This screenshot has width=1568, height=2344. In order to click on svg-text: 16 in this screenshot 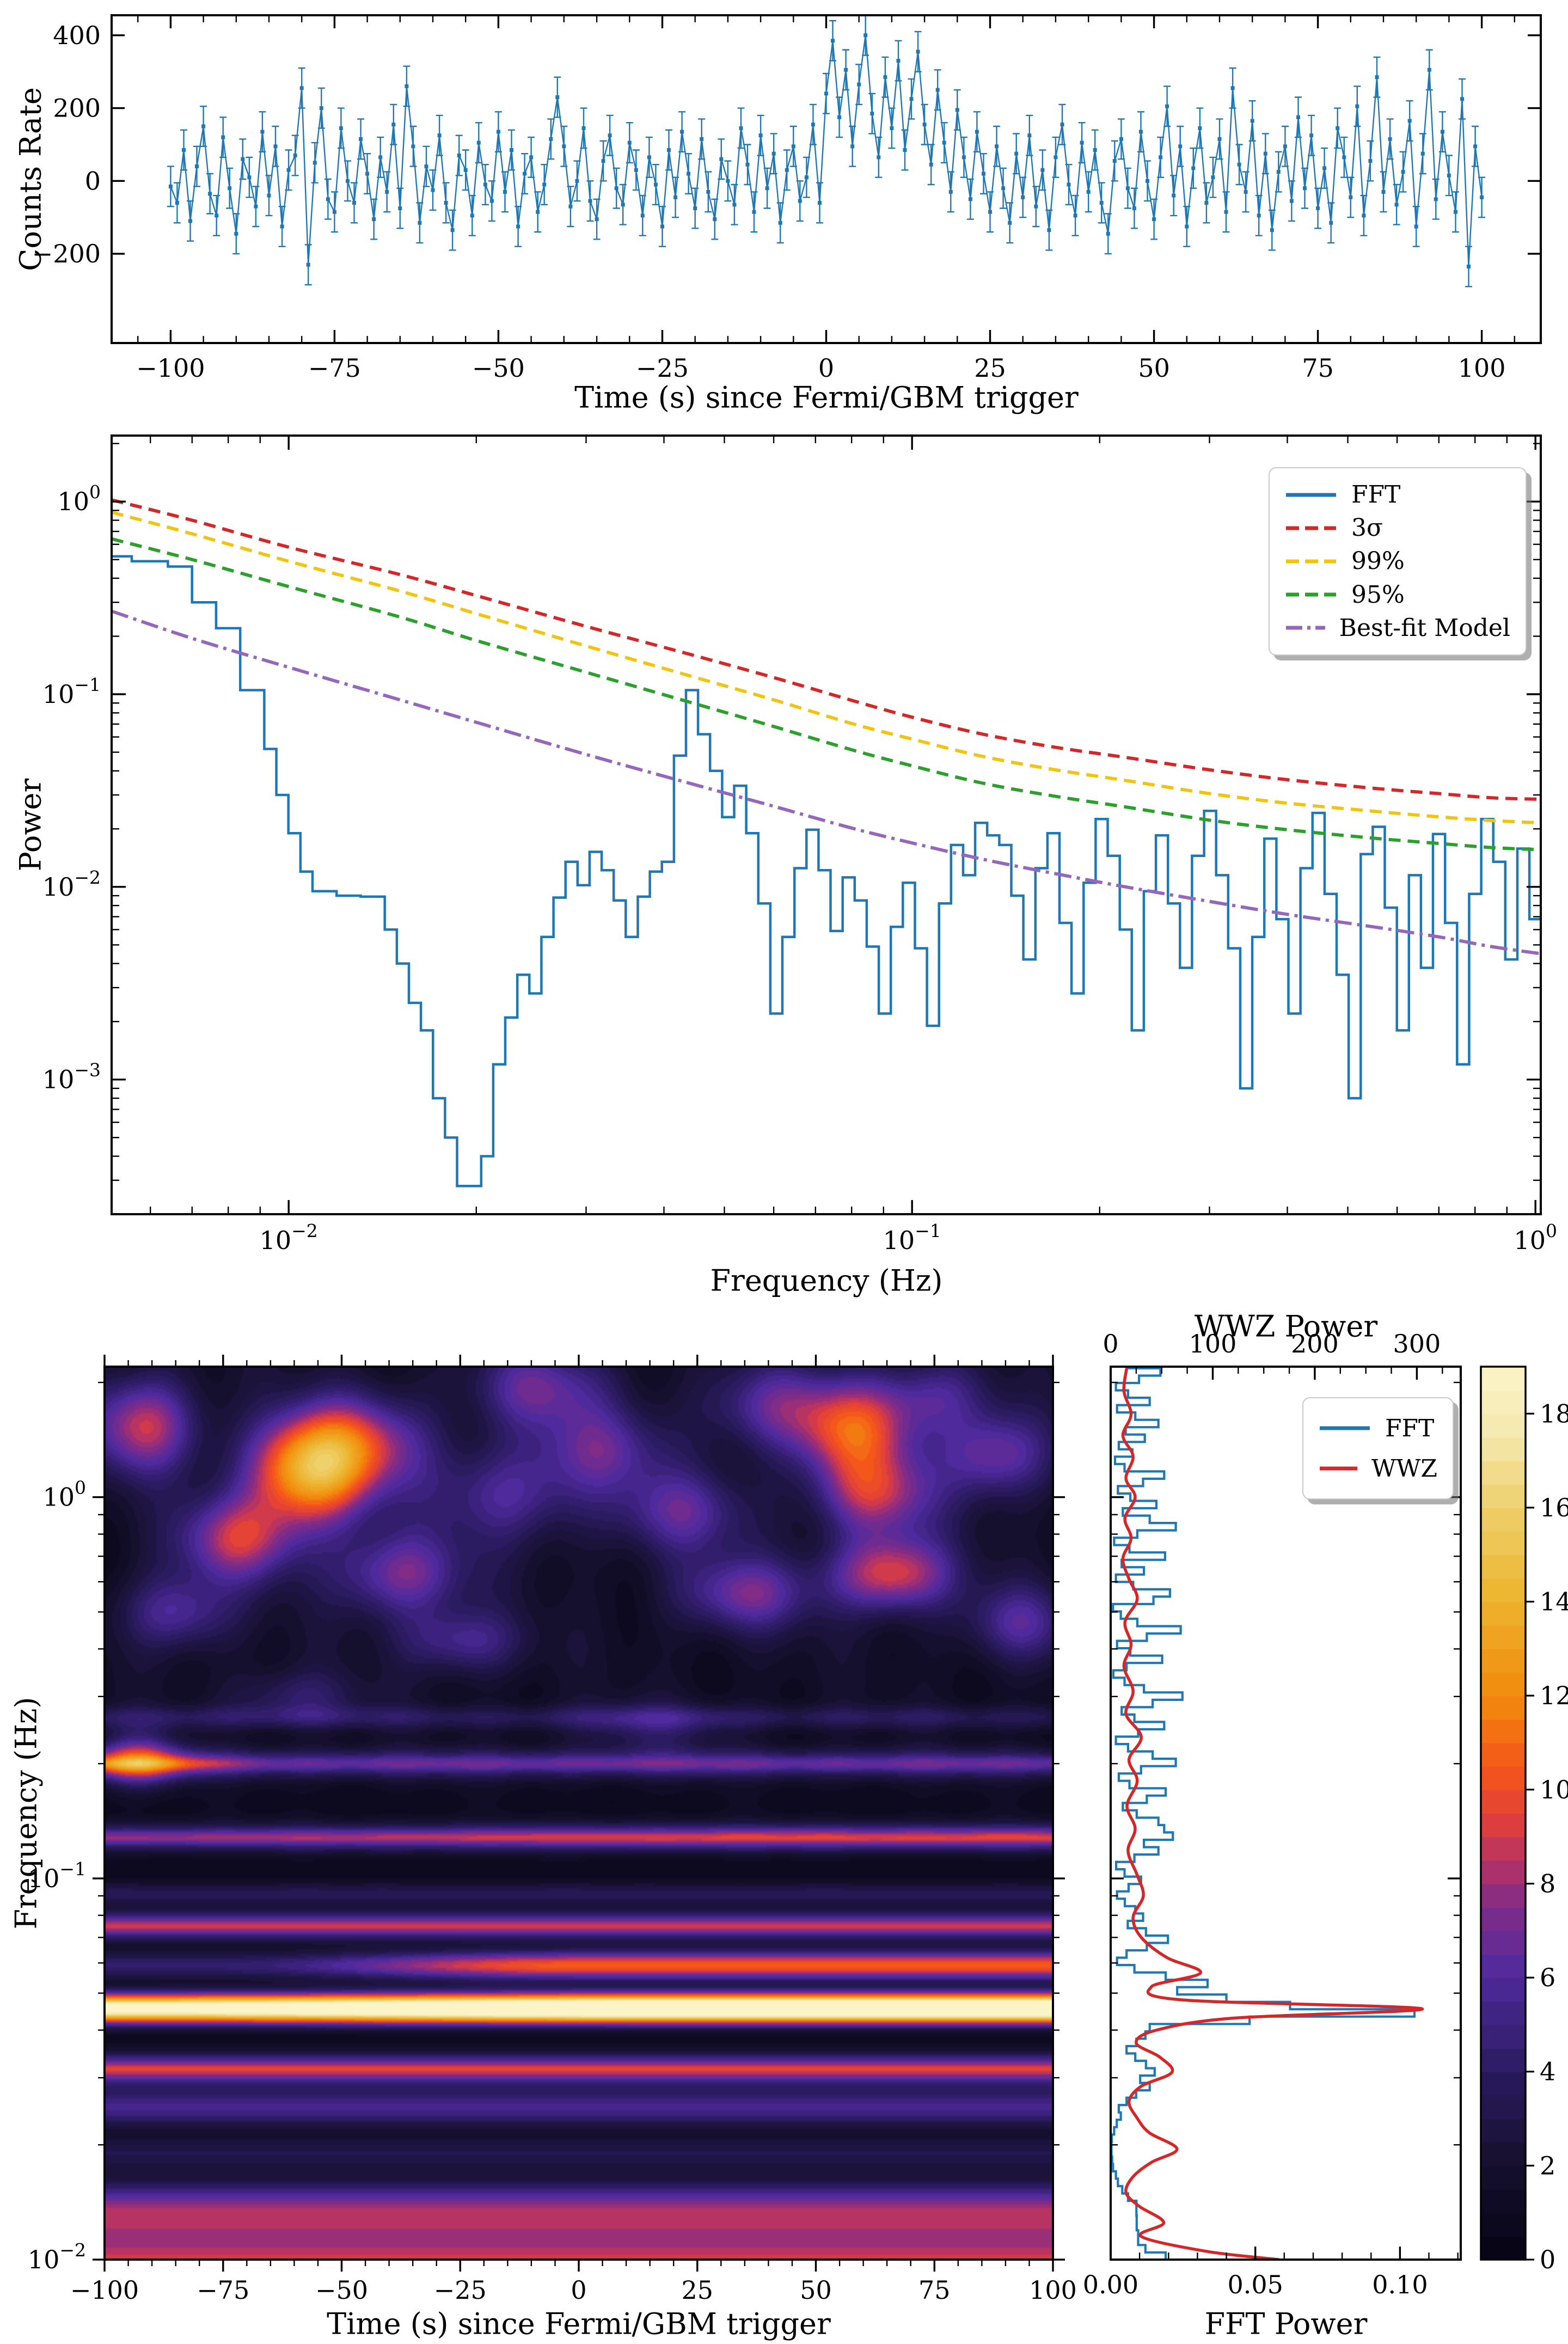, I will do `click(1554, 1507)`.